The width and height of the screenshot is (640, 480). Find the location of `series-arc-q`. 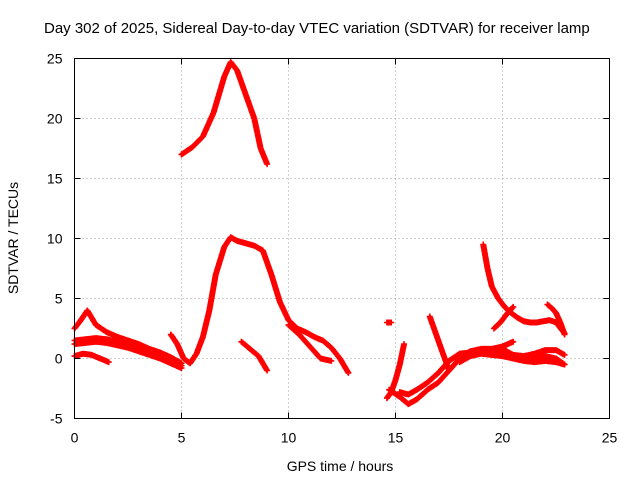

series-arc-q is located at coordinates (556, 319).